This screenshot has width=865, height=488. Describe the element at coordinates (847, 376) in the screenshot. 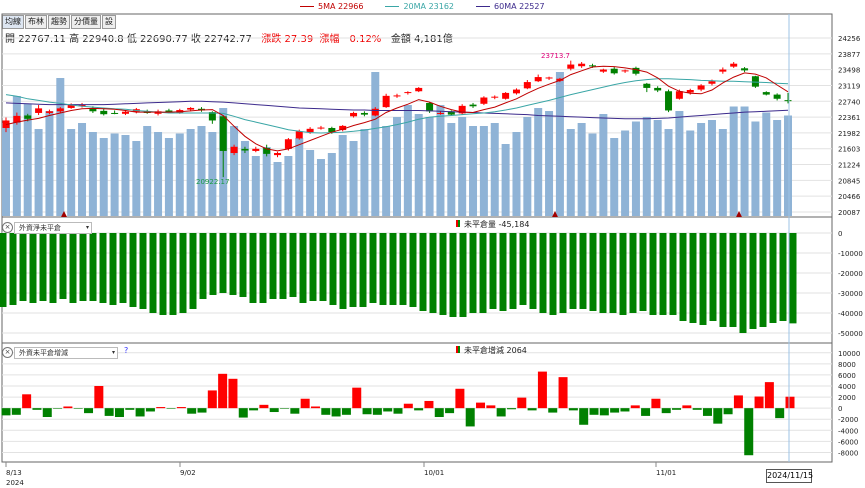

I see `chg-tick-label: 6000` at that location.